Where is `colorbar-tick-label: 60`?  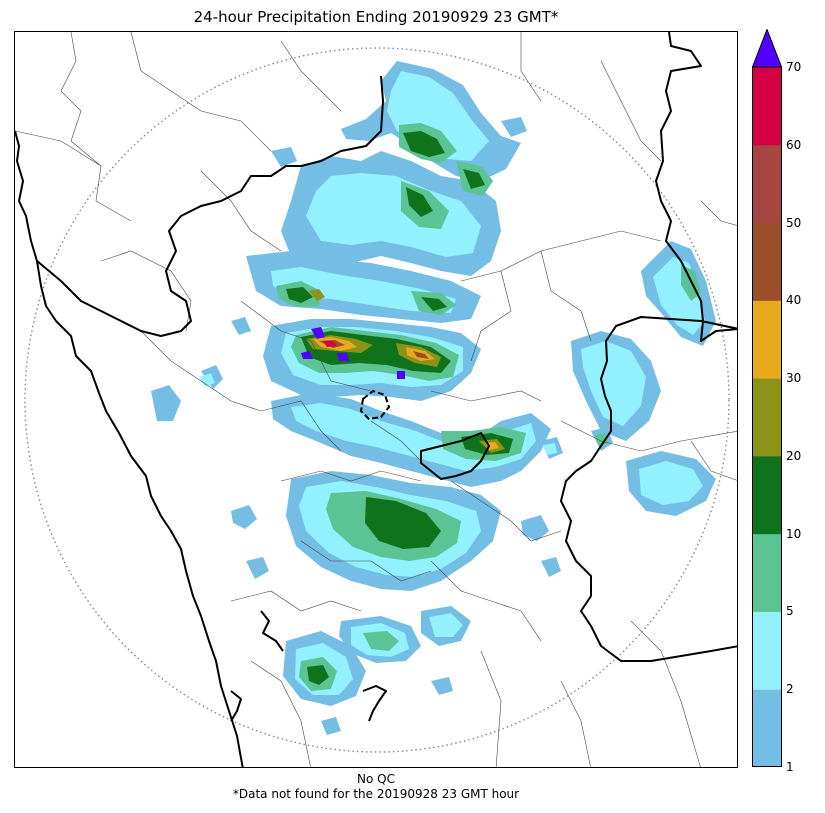
colorbar-tick-label: 60 is located at coordinates (794, 144).